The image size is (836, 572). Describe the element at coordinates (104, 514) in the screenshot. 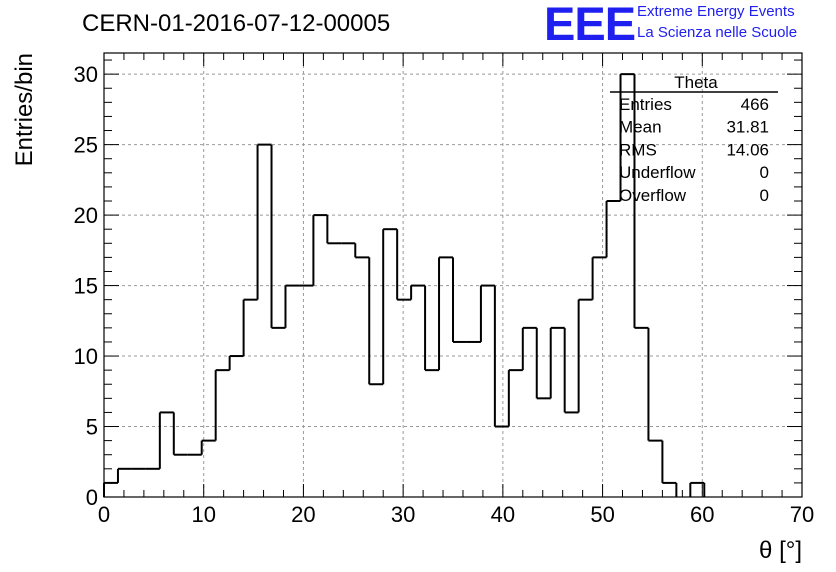

I see `x-tick-label: 0` at that location.